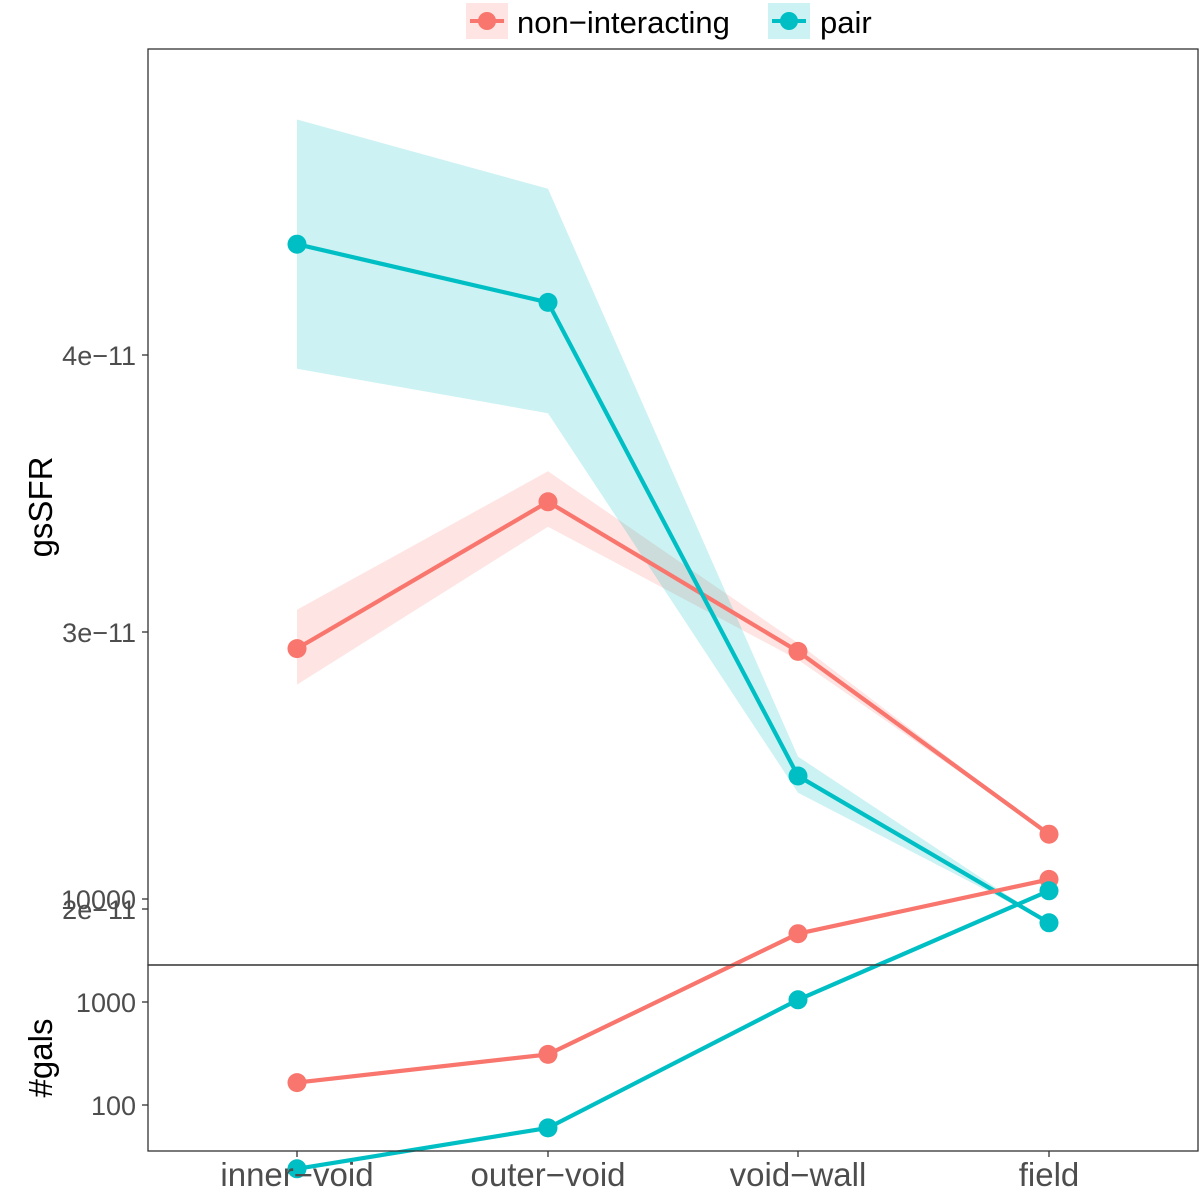  What do you see at coordinates (846, 22) in the screenshot?
I see `legend-label-pair: pair` at bounding box center [846, 22].